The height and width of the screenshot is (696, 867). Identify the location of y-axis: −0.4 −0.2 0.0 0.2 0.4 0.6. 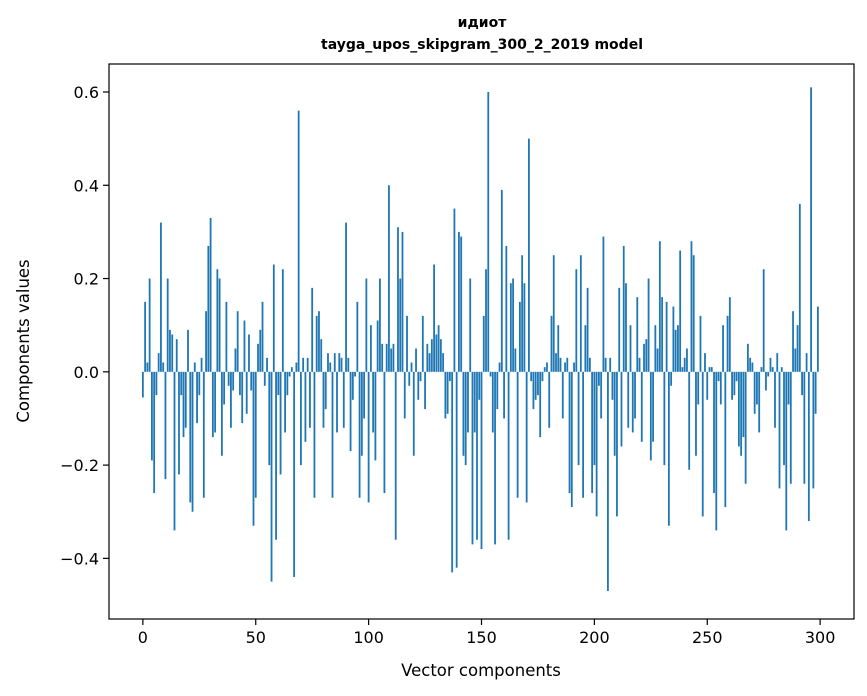
(84, 325).